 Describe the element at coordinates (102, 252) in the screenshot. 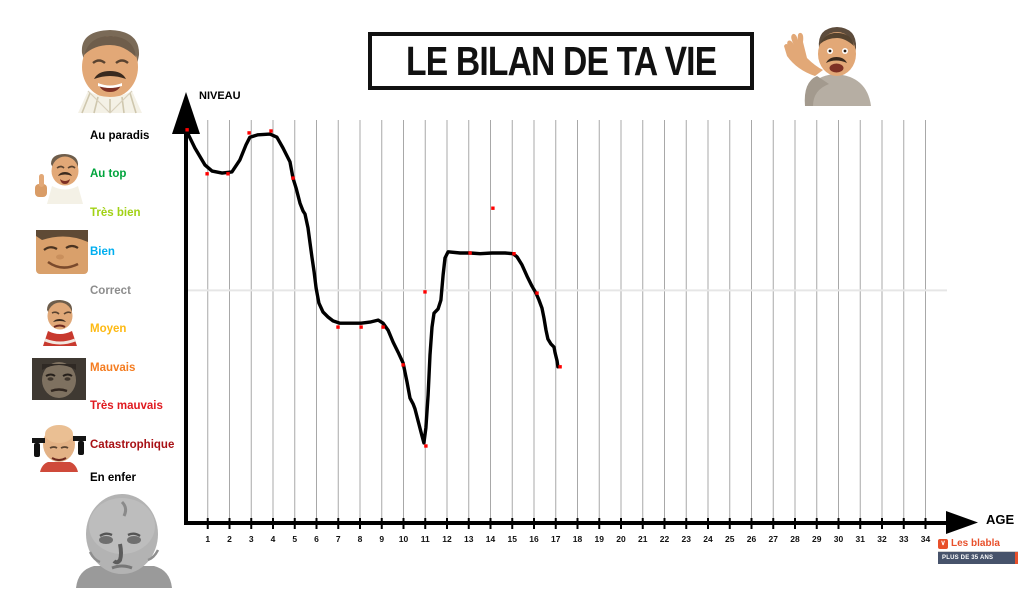

I see `level-label-bien: Bien` at that location.